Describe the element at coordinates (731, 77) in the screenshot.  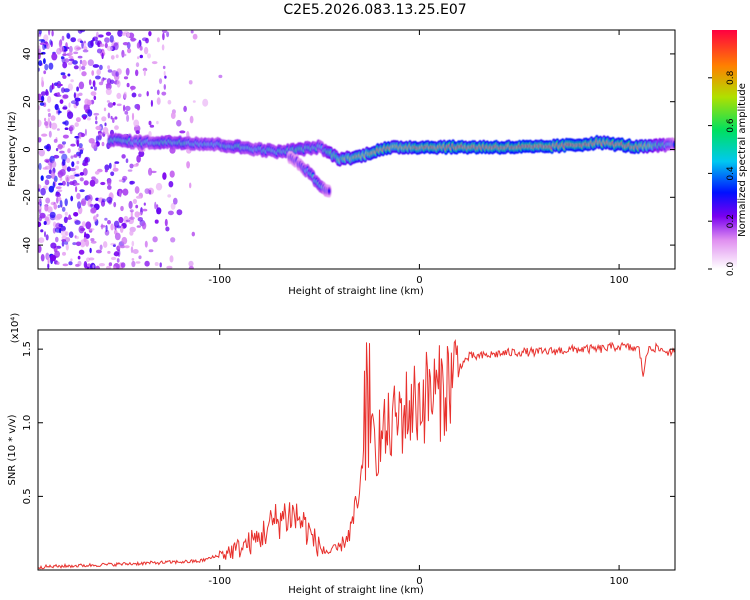
I see `colorbar-tick-label: 0.8` at that location.